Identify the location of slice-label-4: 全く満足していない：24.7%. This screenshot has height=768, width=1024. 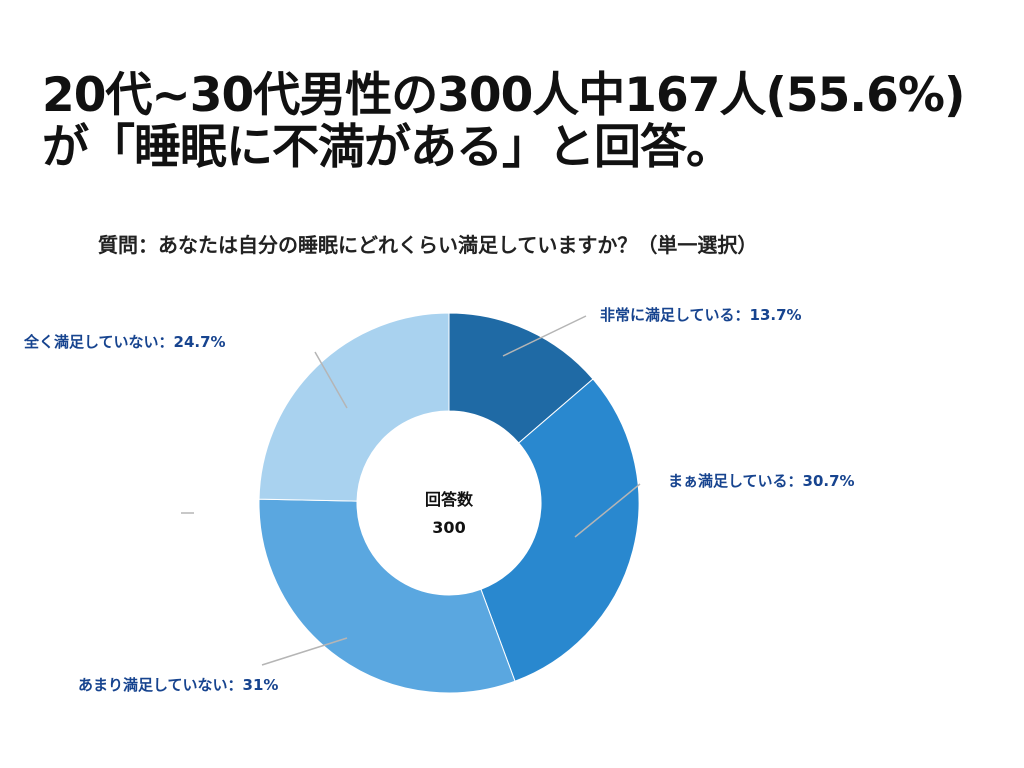
(124, 342).